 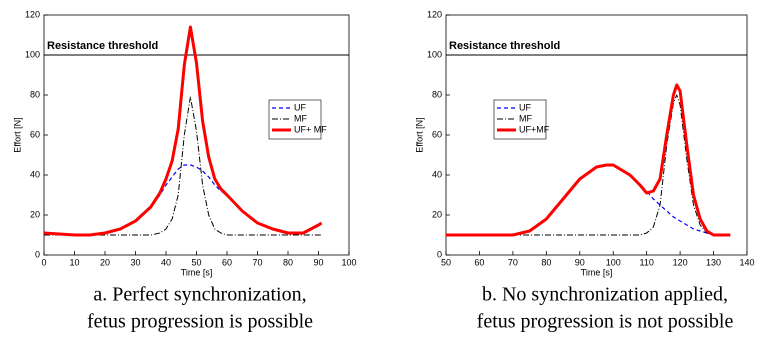 What do you see at coordinates (534, 129) in the screenshot?
I see `legend-label: UF+MF` at bounding box center [534, 129].